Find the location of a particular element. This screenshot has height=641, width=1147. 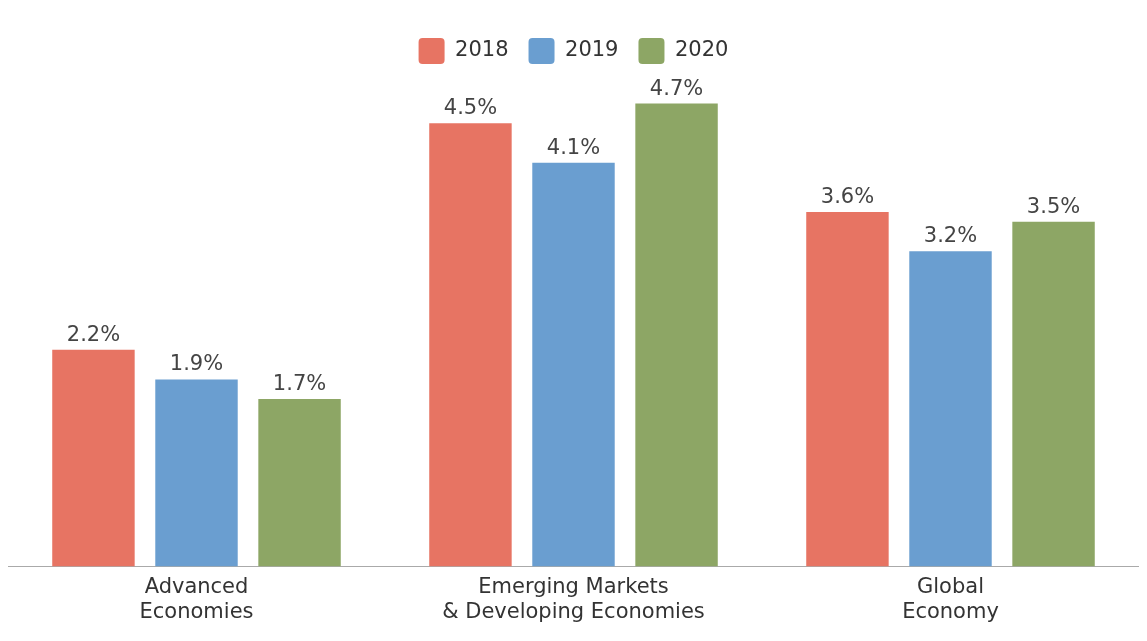

x-tick-label: Global Economy is located at coordinates (950, 598).